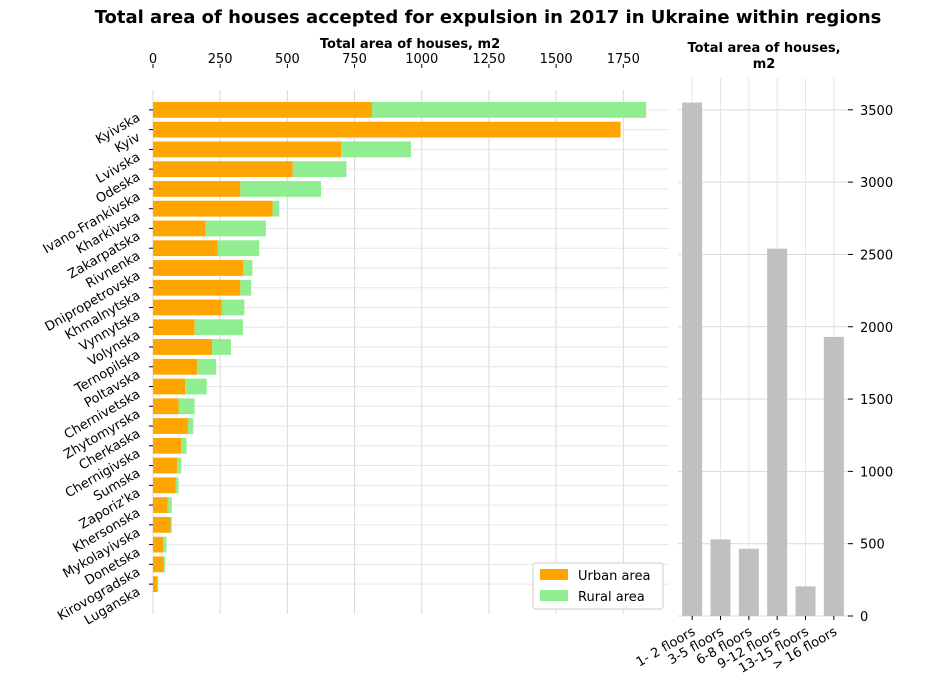 The width and height of the screenshot is (949, 690). What do you see at coordinates (872, 545) in the screenshot?
I see `y-tick-label: 500` at bounding box center [872, 545].